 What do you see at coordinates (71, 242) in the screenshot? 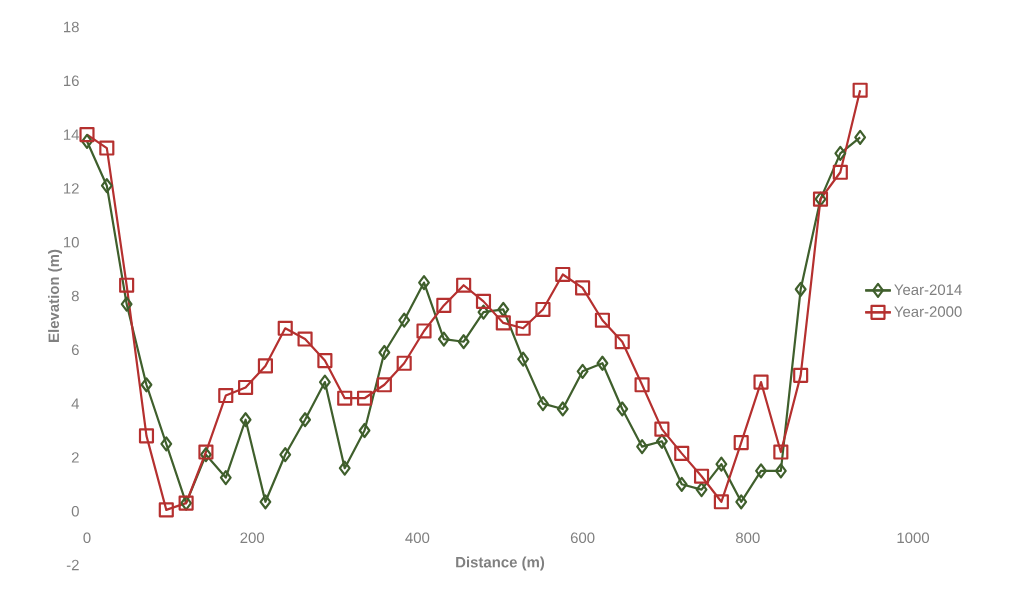
I see `y-tick-label: 10` at bounding box center [71, 242].